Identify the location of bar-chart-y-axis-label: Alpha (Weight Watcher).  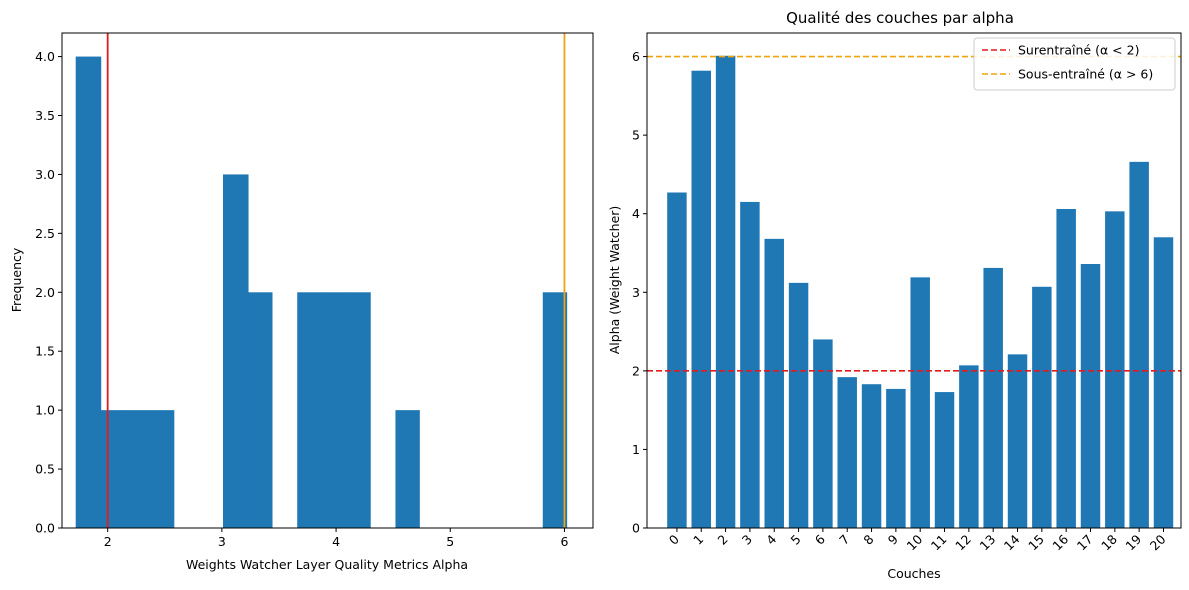
(614, 280).